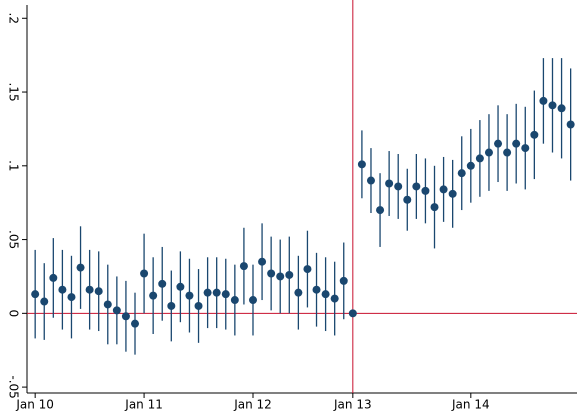 The height and width of the screenshot is (411, 577). Describe the element at coordinates (14, 386) in the screenshot. I see `y-tick-label: -.05` at that location.